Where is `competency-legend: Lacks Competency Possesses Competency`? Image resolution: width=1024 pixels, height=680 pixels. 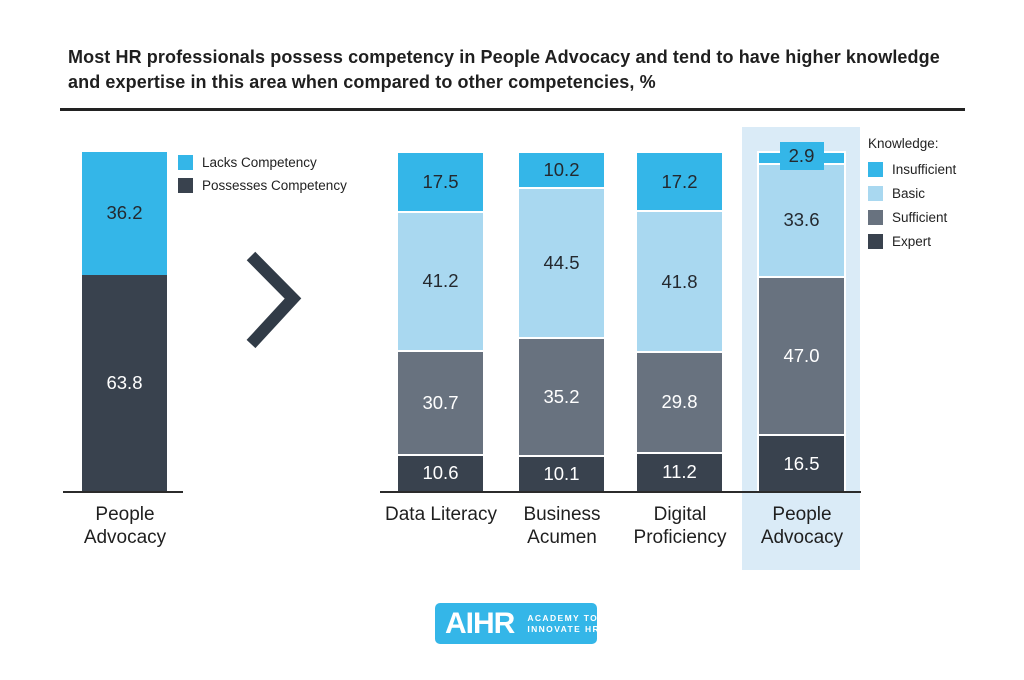 competency-legend: Lacks Competency Possesses Competency is located at coordinates (262, 174).